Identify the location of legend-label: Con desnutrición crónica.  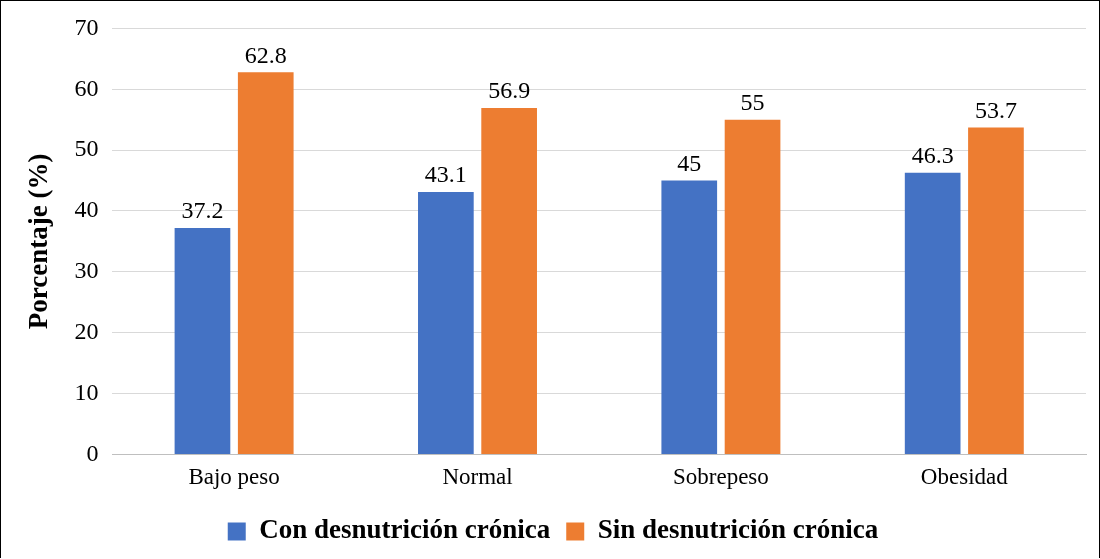
(405, 529).